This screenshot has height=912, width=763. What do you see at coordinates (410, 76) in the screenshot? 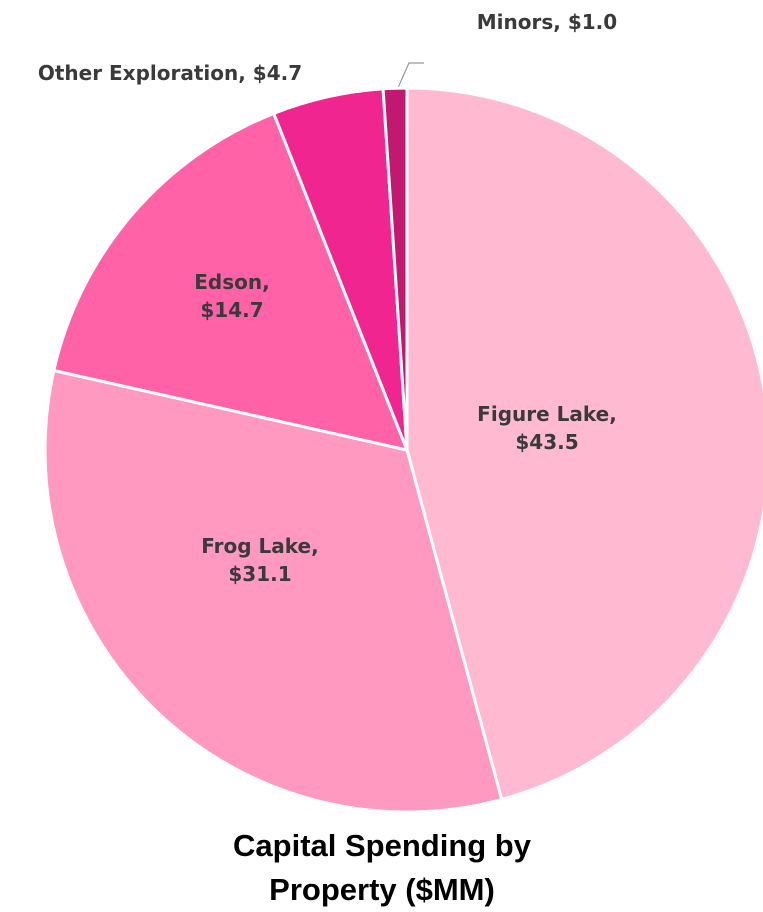
I see `leader-line` at bounding box center [410, 76].